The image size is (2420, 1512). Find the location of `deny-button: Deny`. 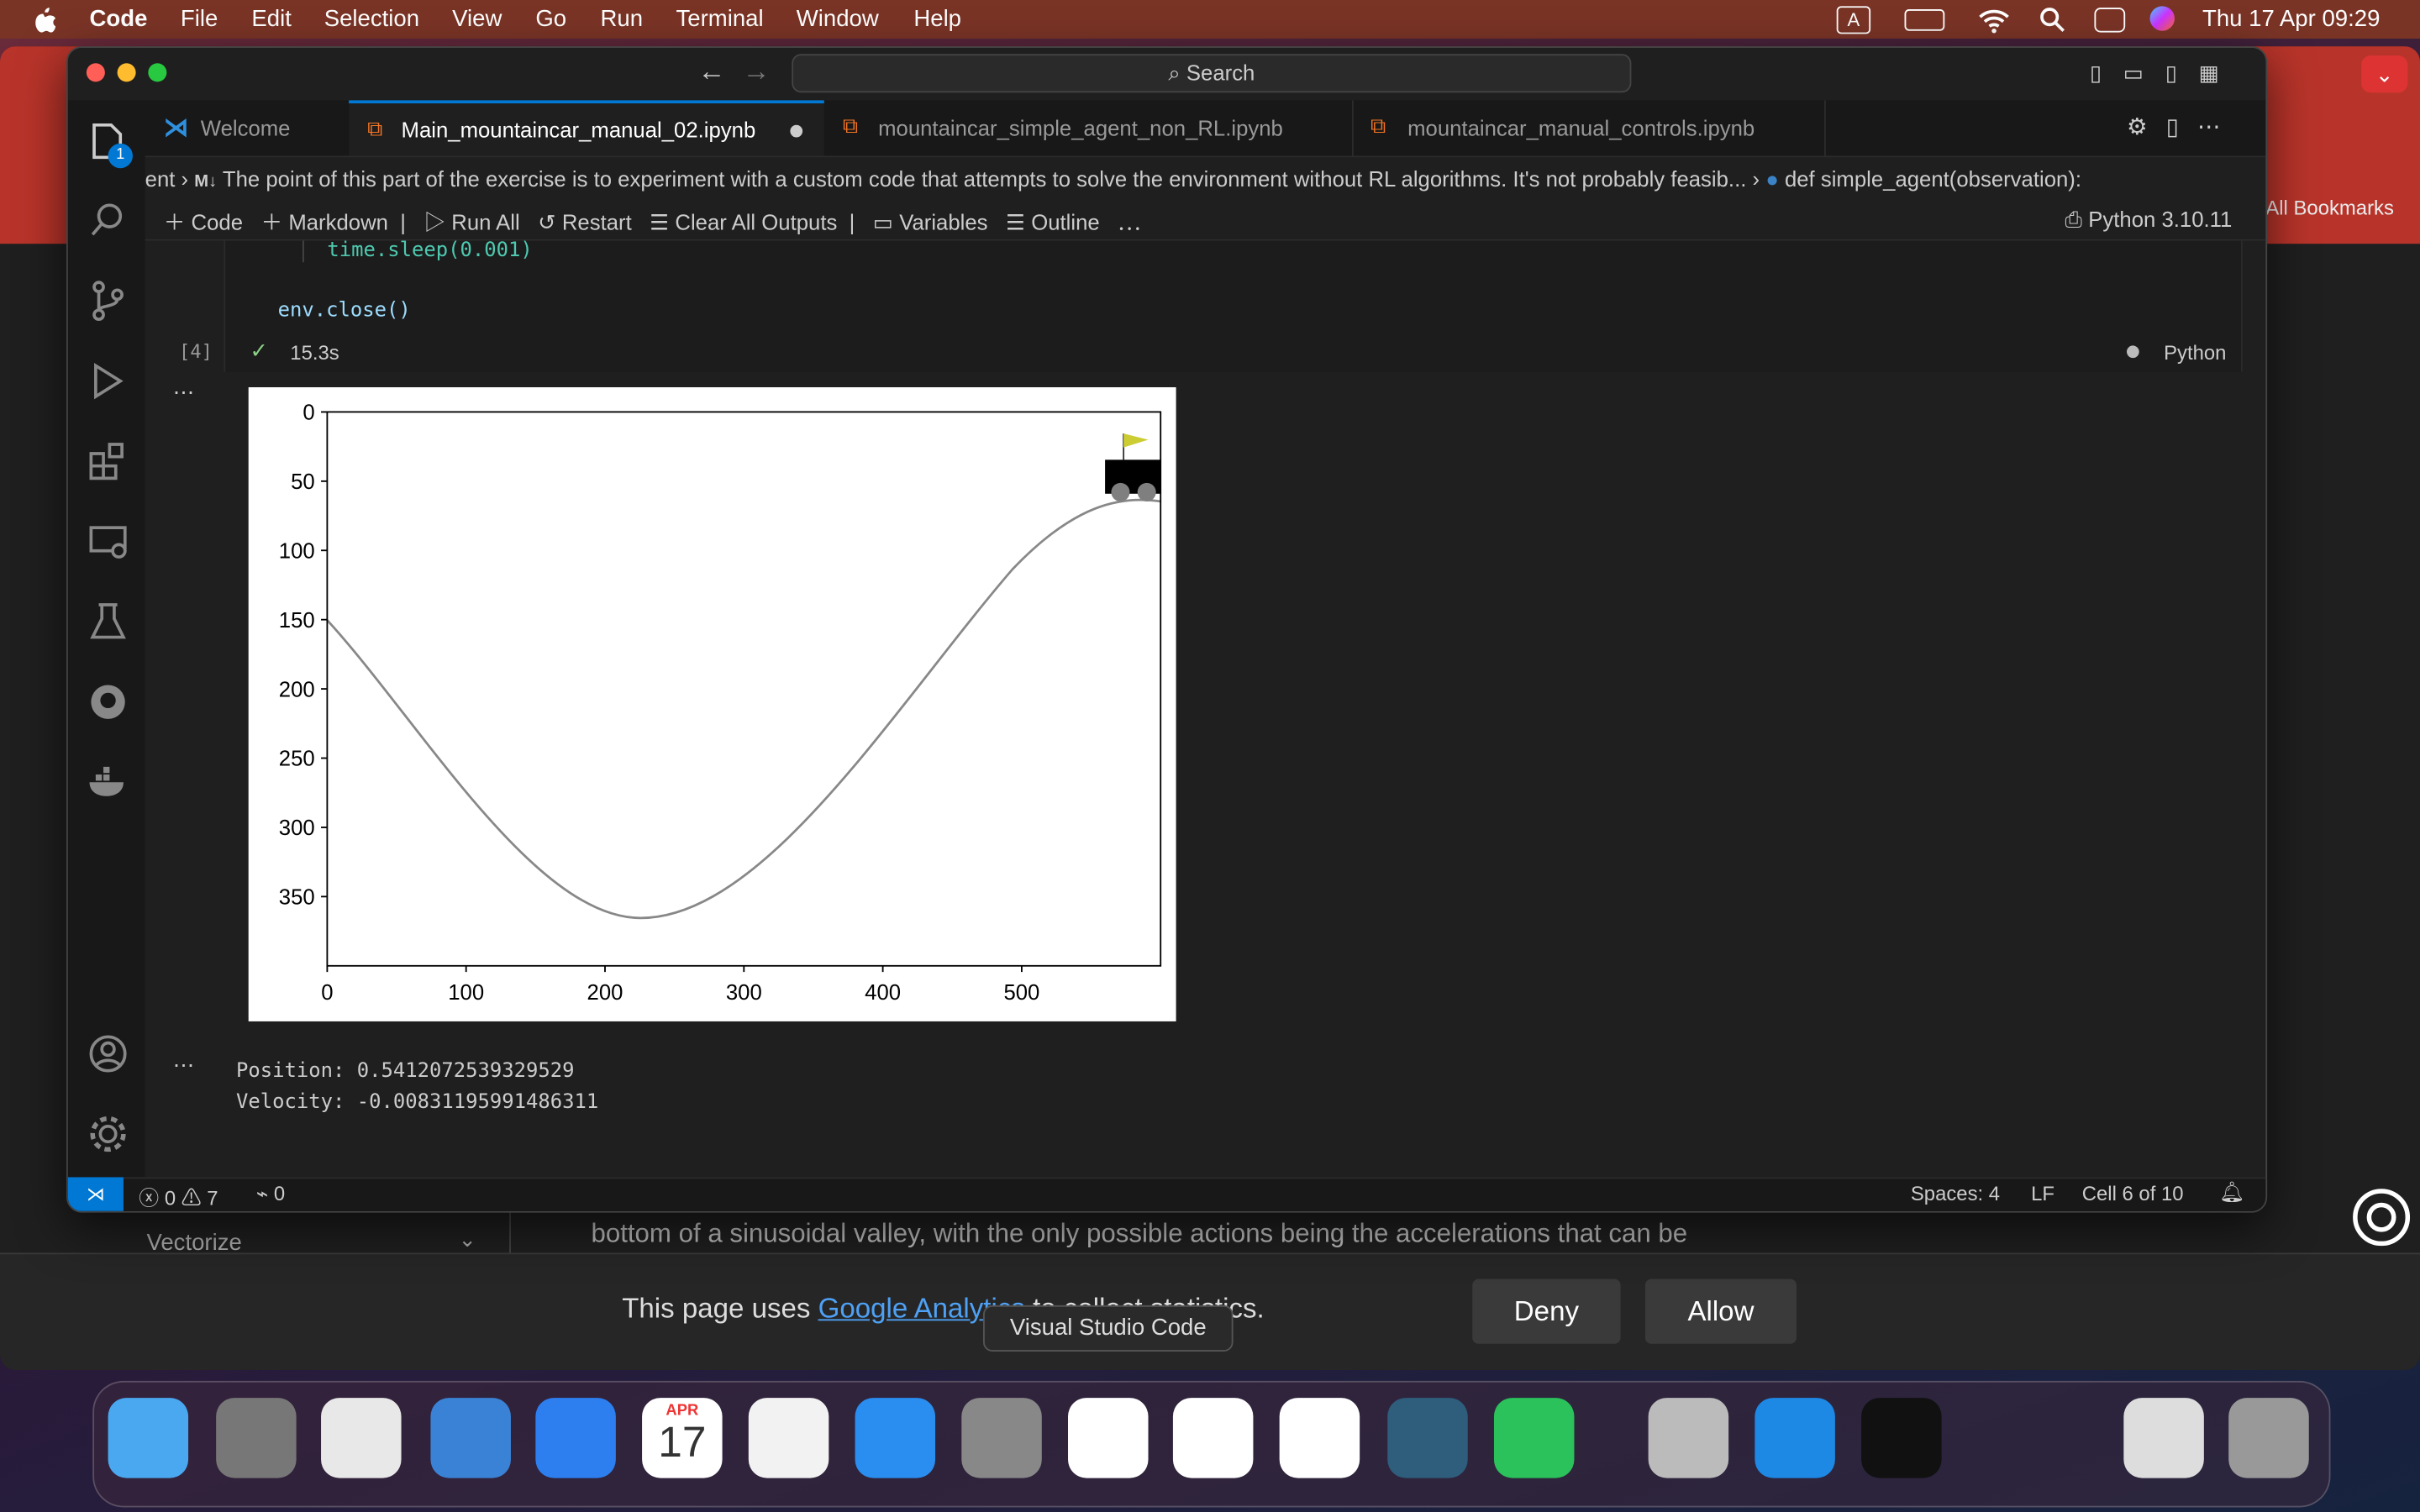

deny-button: Deny is located at coordinates (1546, 1311).